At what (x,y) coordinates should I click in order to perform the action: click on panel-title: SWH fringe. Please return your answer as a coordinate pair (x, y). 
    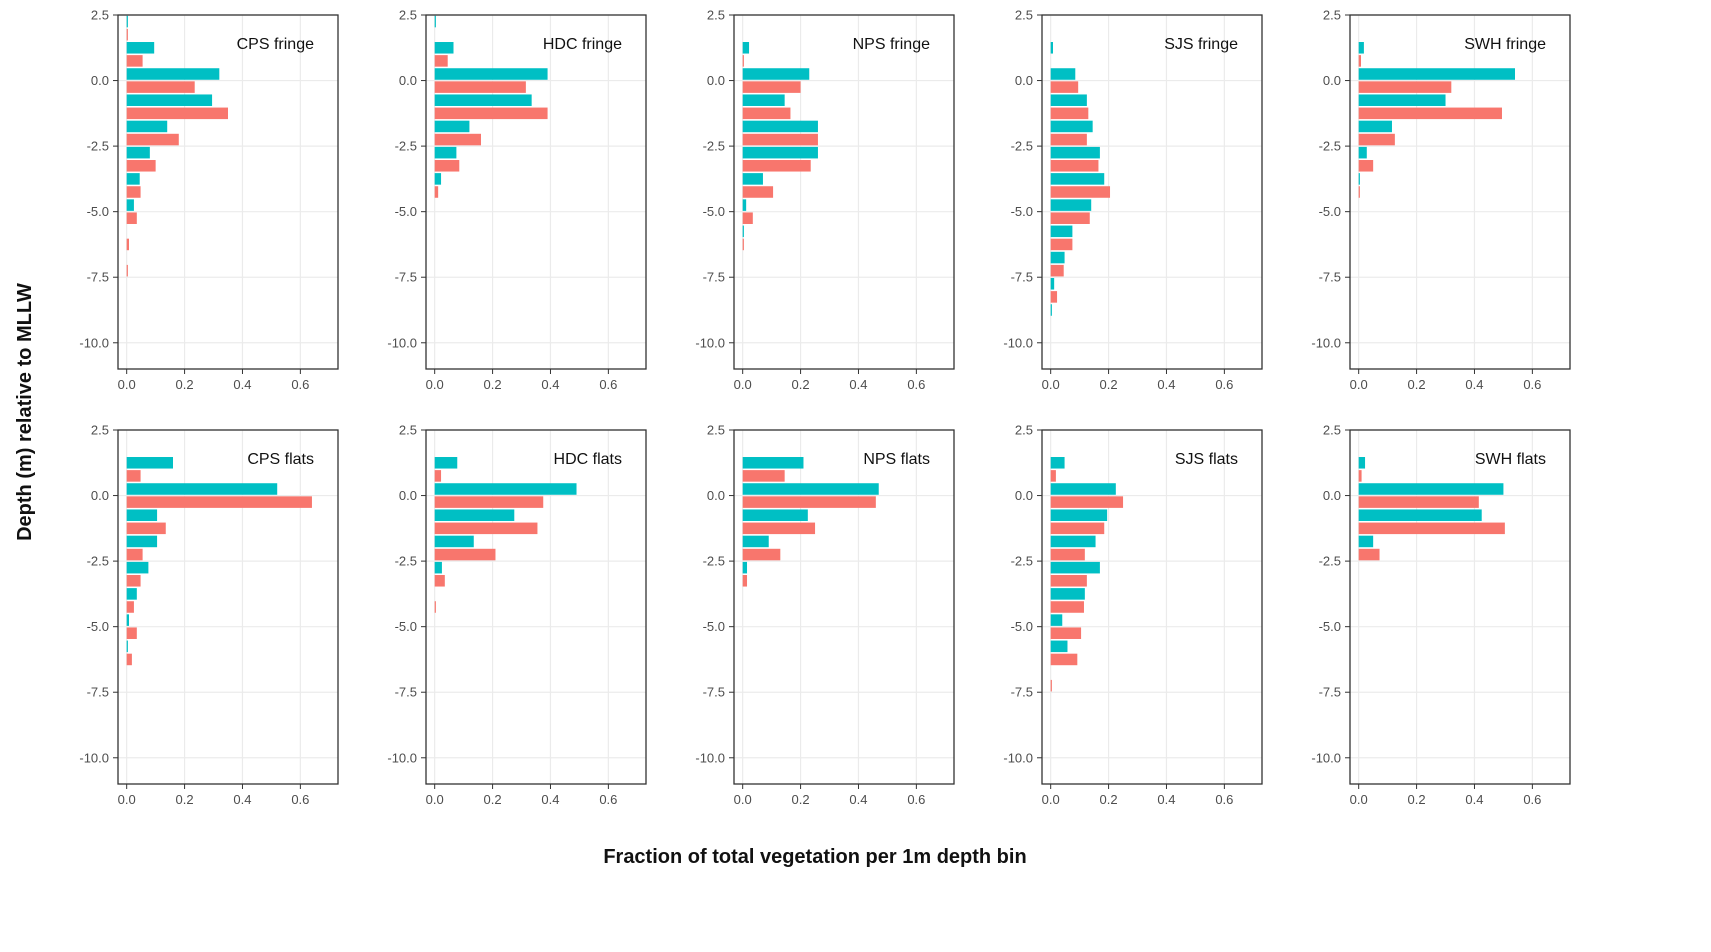
    Looking at the image, I should click on (1505, 44).